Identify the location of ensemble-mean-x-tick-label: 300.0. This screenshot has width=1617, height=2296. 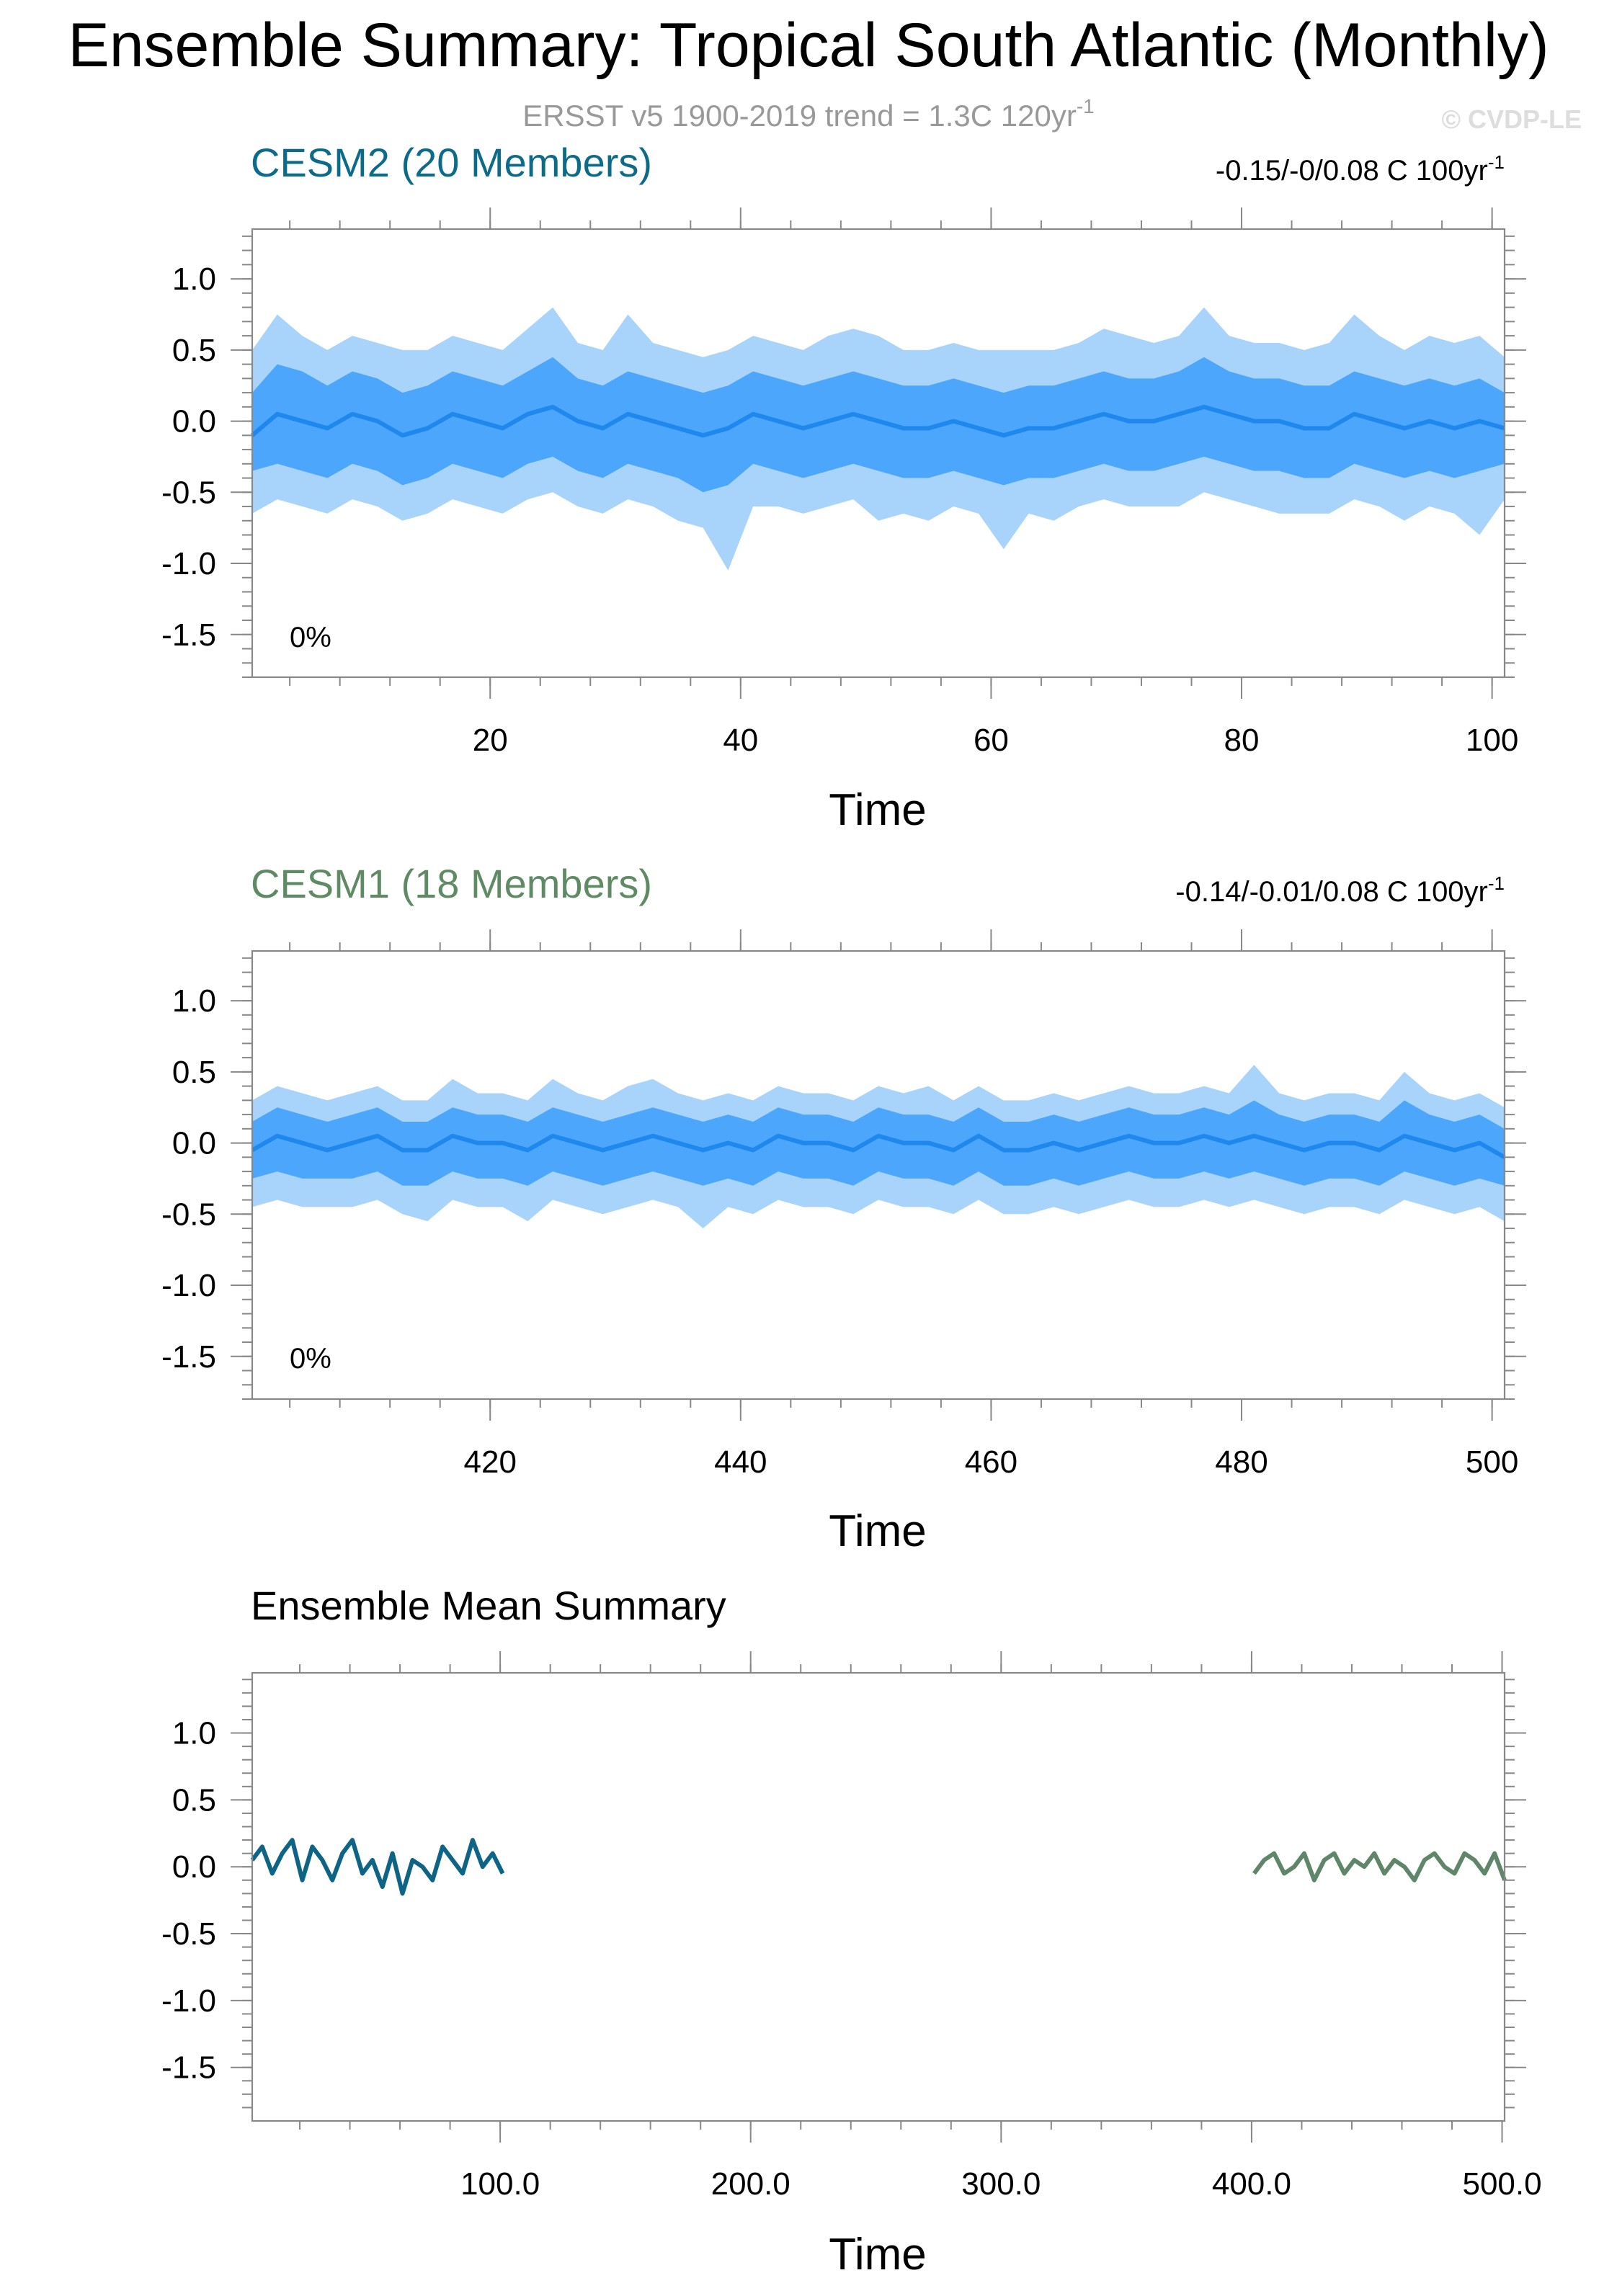
(1001, 2184).